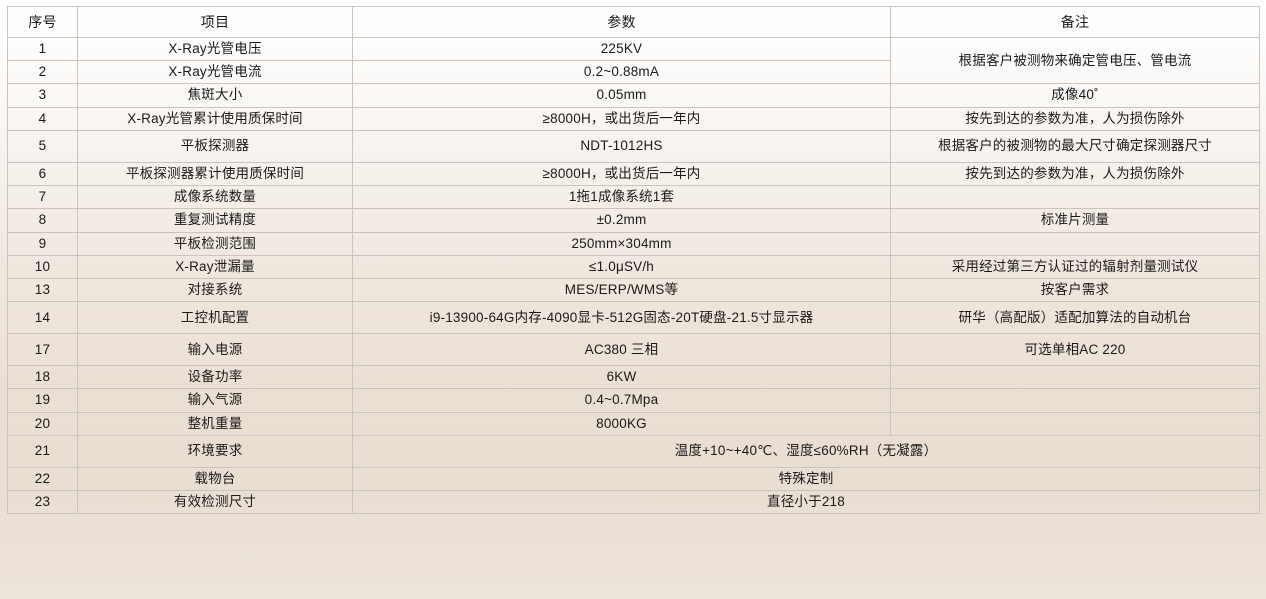 The height and width of the screenshot is (599, 1266). What do you see at coordinates (621, 400) in the screenshot?
I see `cell-param: 0.4~0.7Mpa` at bounding box center [621, 400].